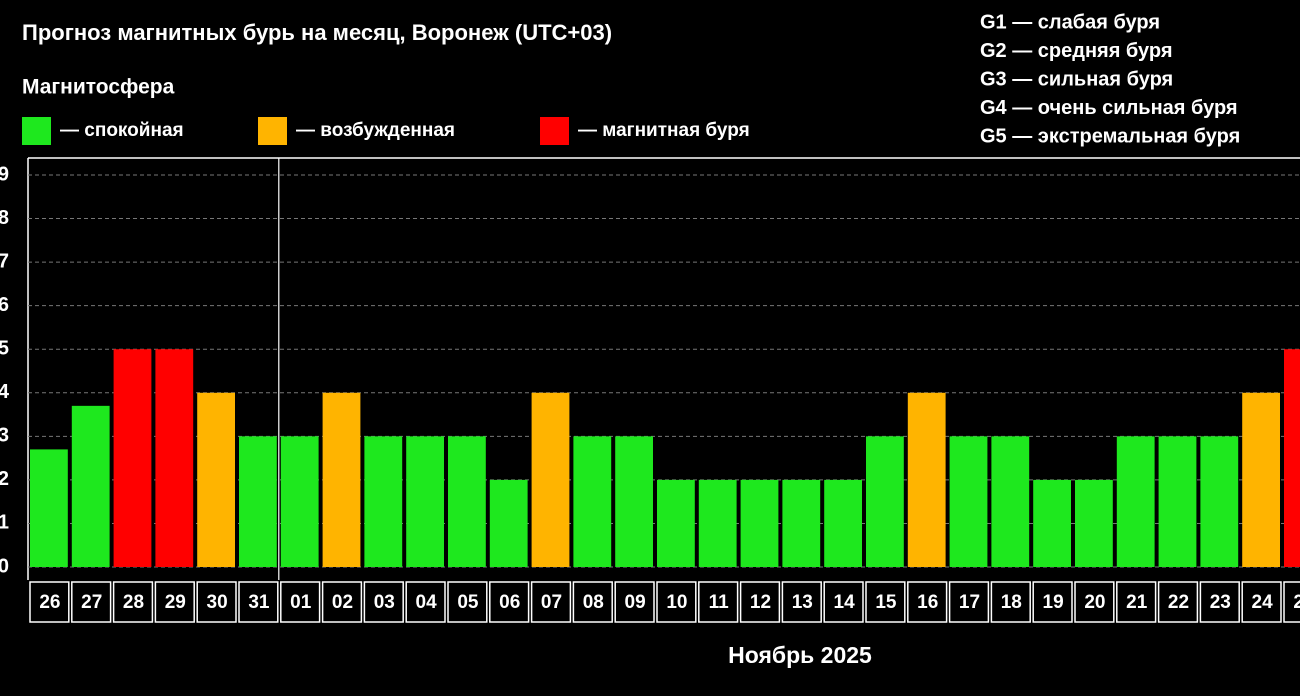 The image size is (1300, 696). Describe the element at coordinates (4, 218) in the screenshot. I see `y-tick-label: 8` at that location.